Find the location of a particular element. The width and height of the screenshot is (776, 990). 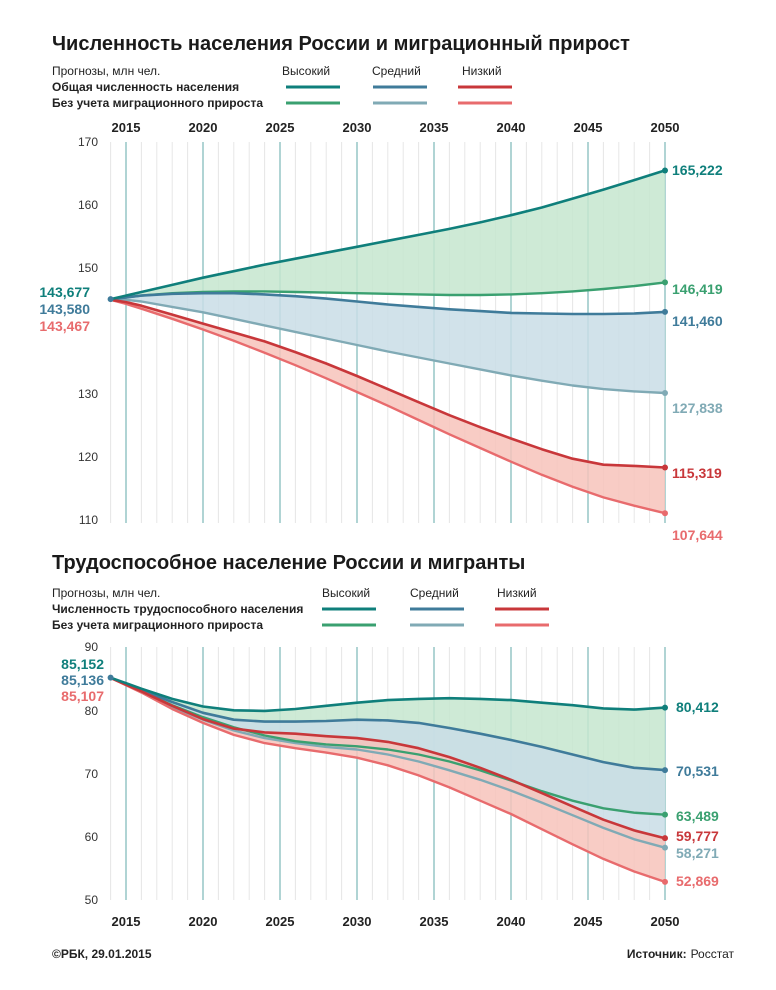

chart2-legend-swatches is located at coordinates (435, 617).